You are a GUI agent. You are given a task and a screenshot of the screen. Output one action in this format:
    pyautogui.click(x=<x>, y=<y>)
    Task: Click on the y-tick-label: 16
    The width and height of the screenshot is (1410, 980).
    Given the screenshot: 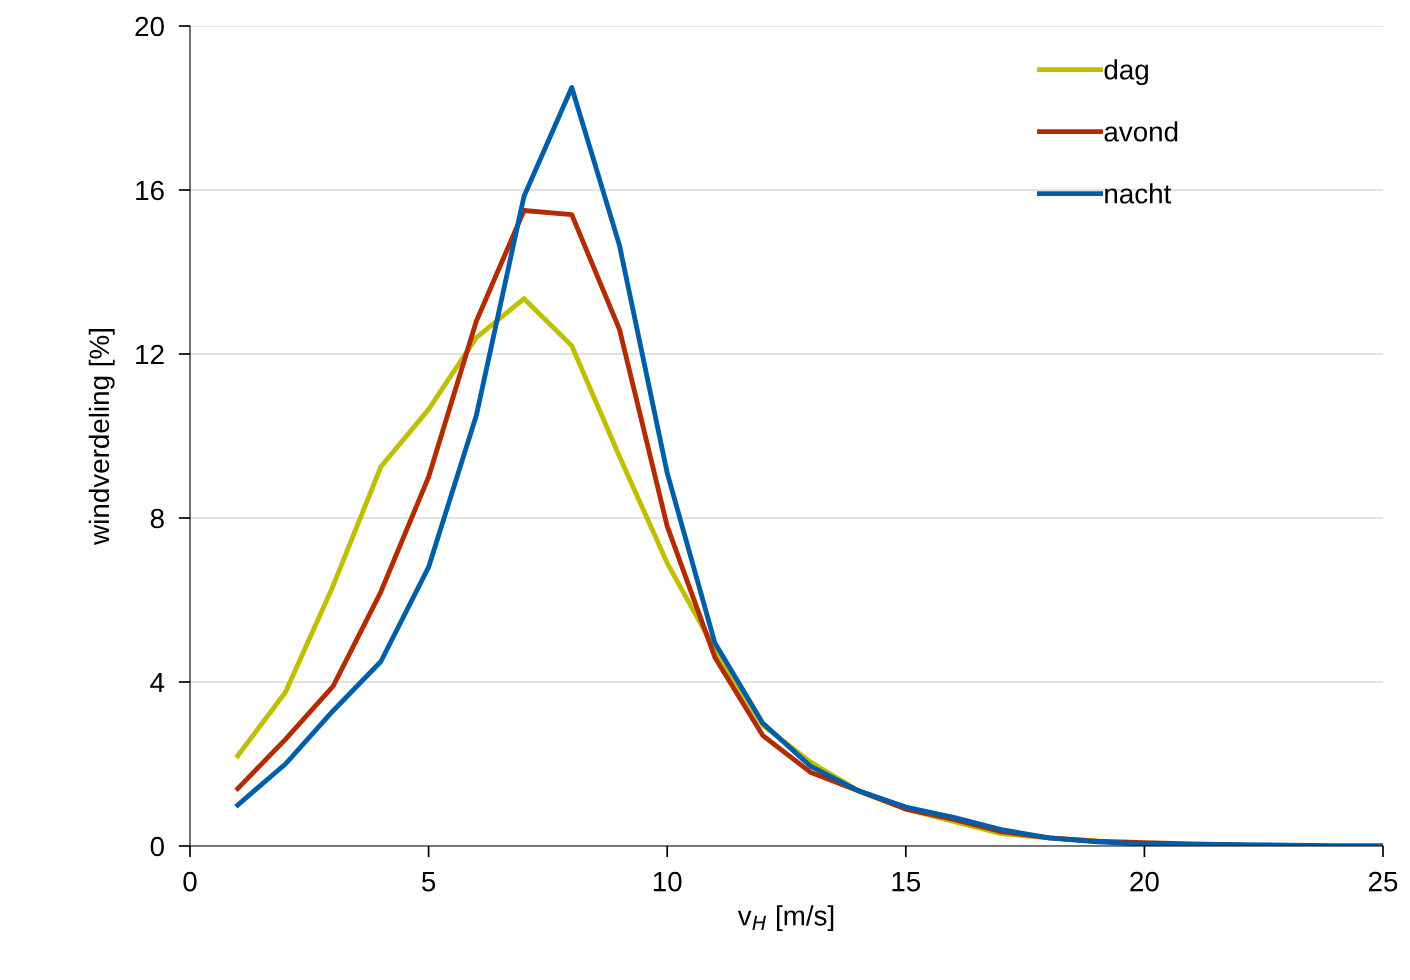 What is the action you would take?
    pyautogui.click(x=150, y=190)
    